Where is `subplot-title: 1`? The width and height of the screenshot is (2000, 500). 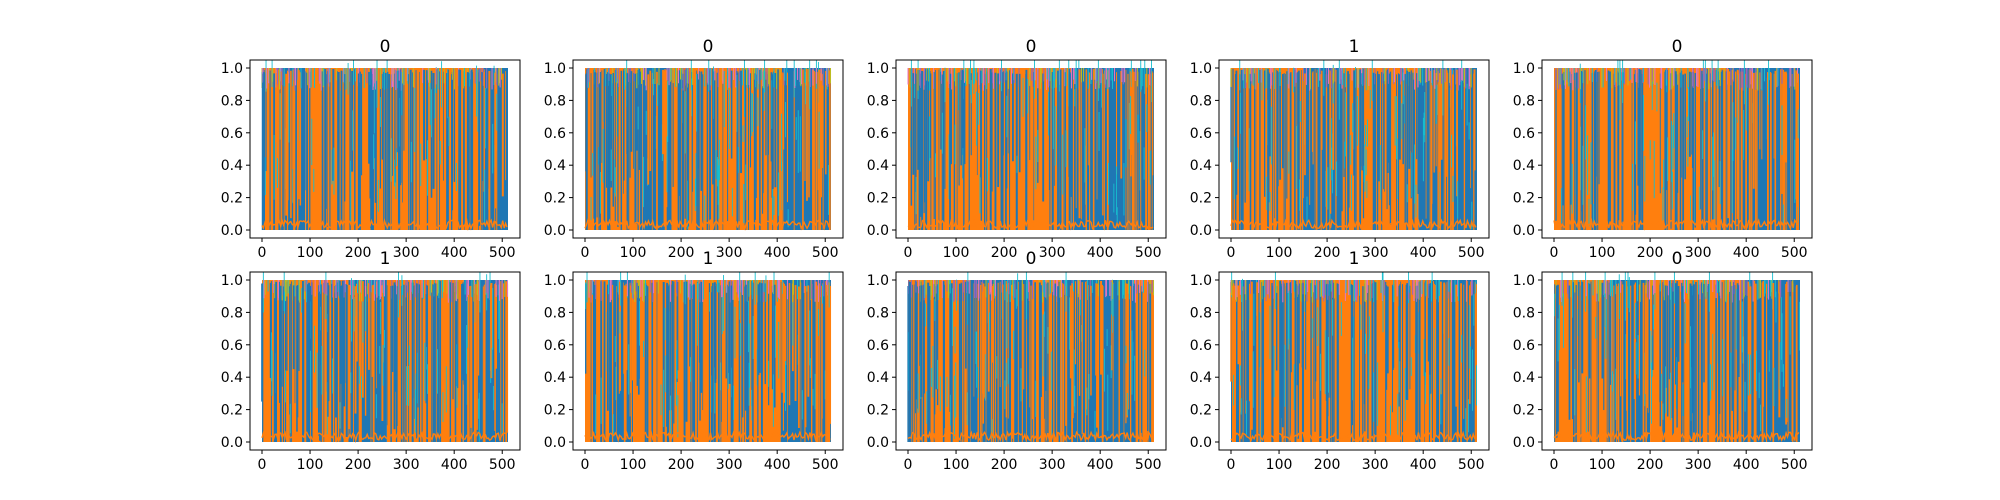 subplot-title: 1 is located at coordinates (1354, 47).